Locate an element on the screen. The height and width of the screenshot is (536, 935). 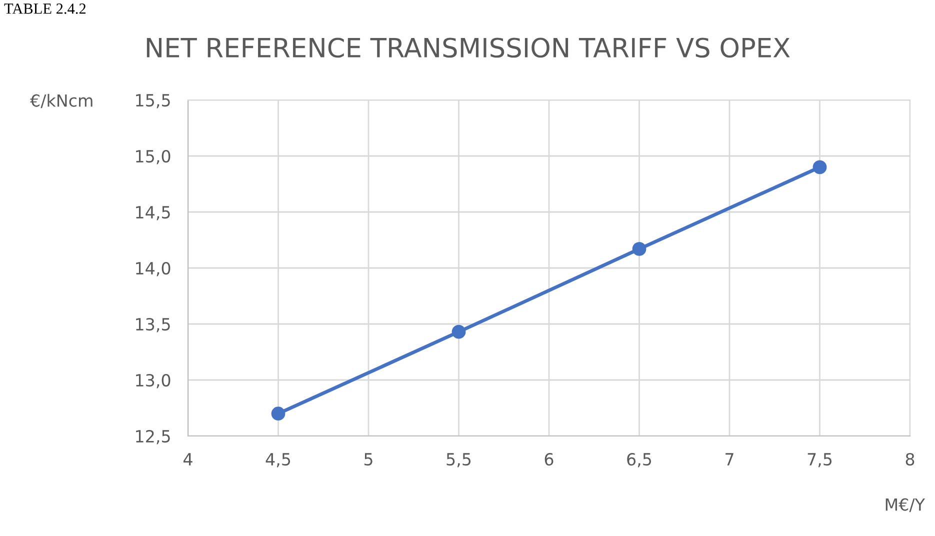
x-tick-label: 4 is located at coordinates (188, 459).